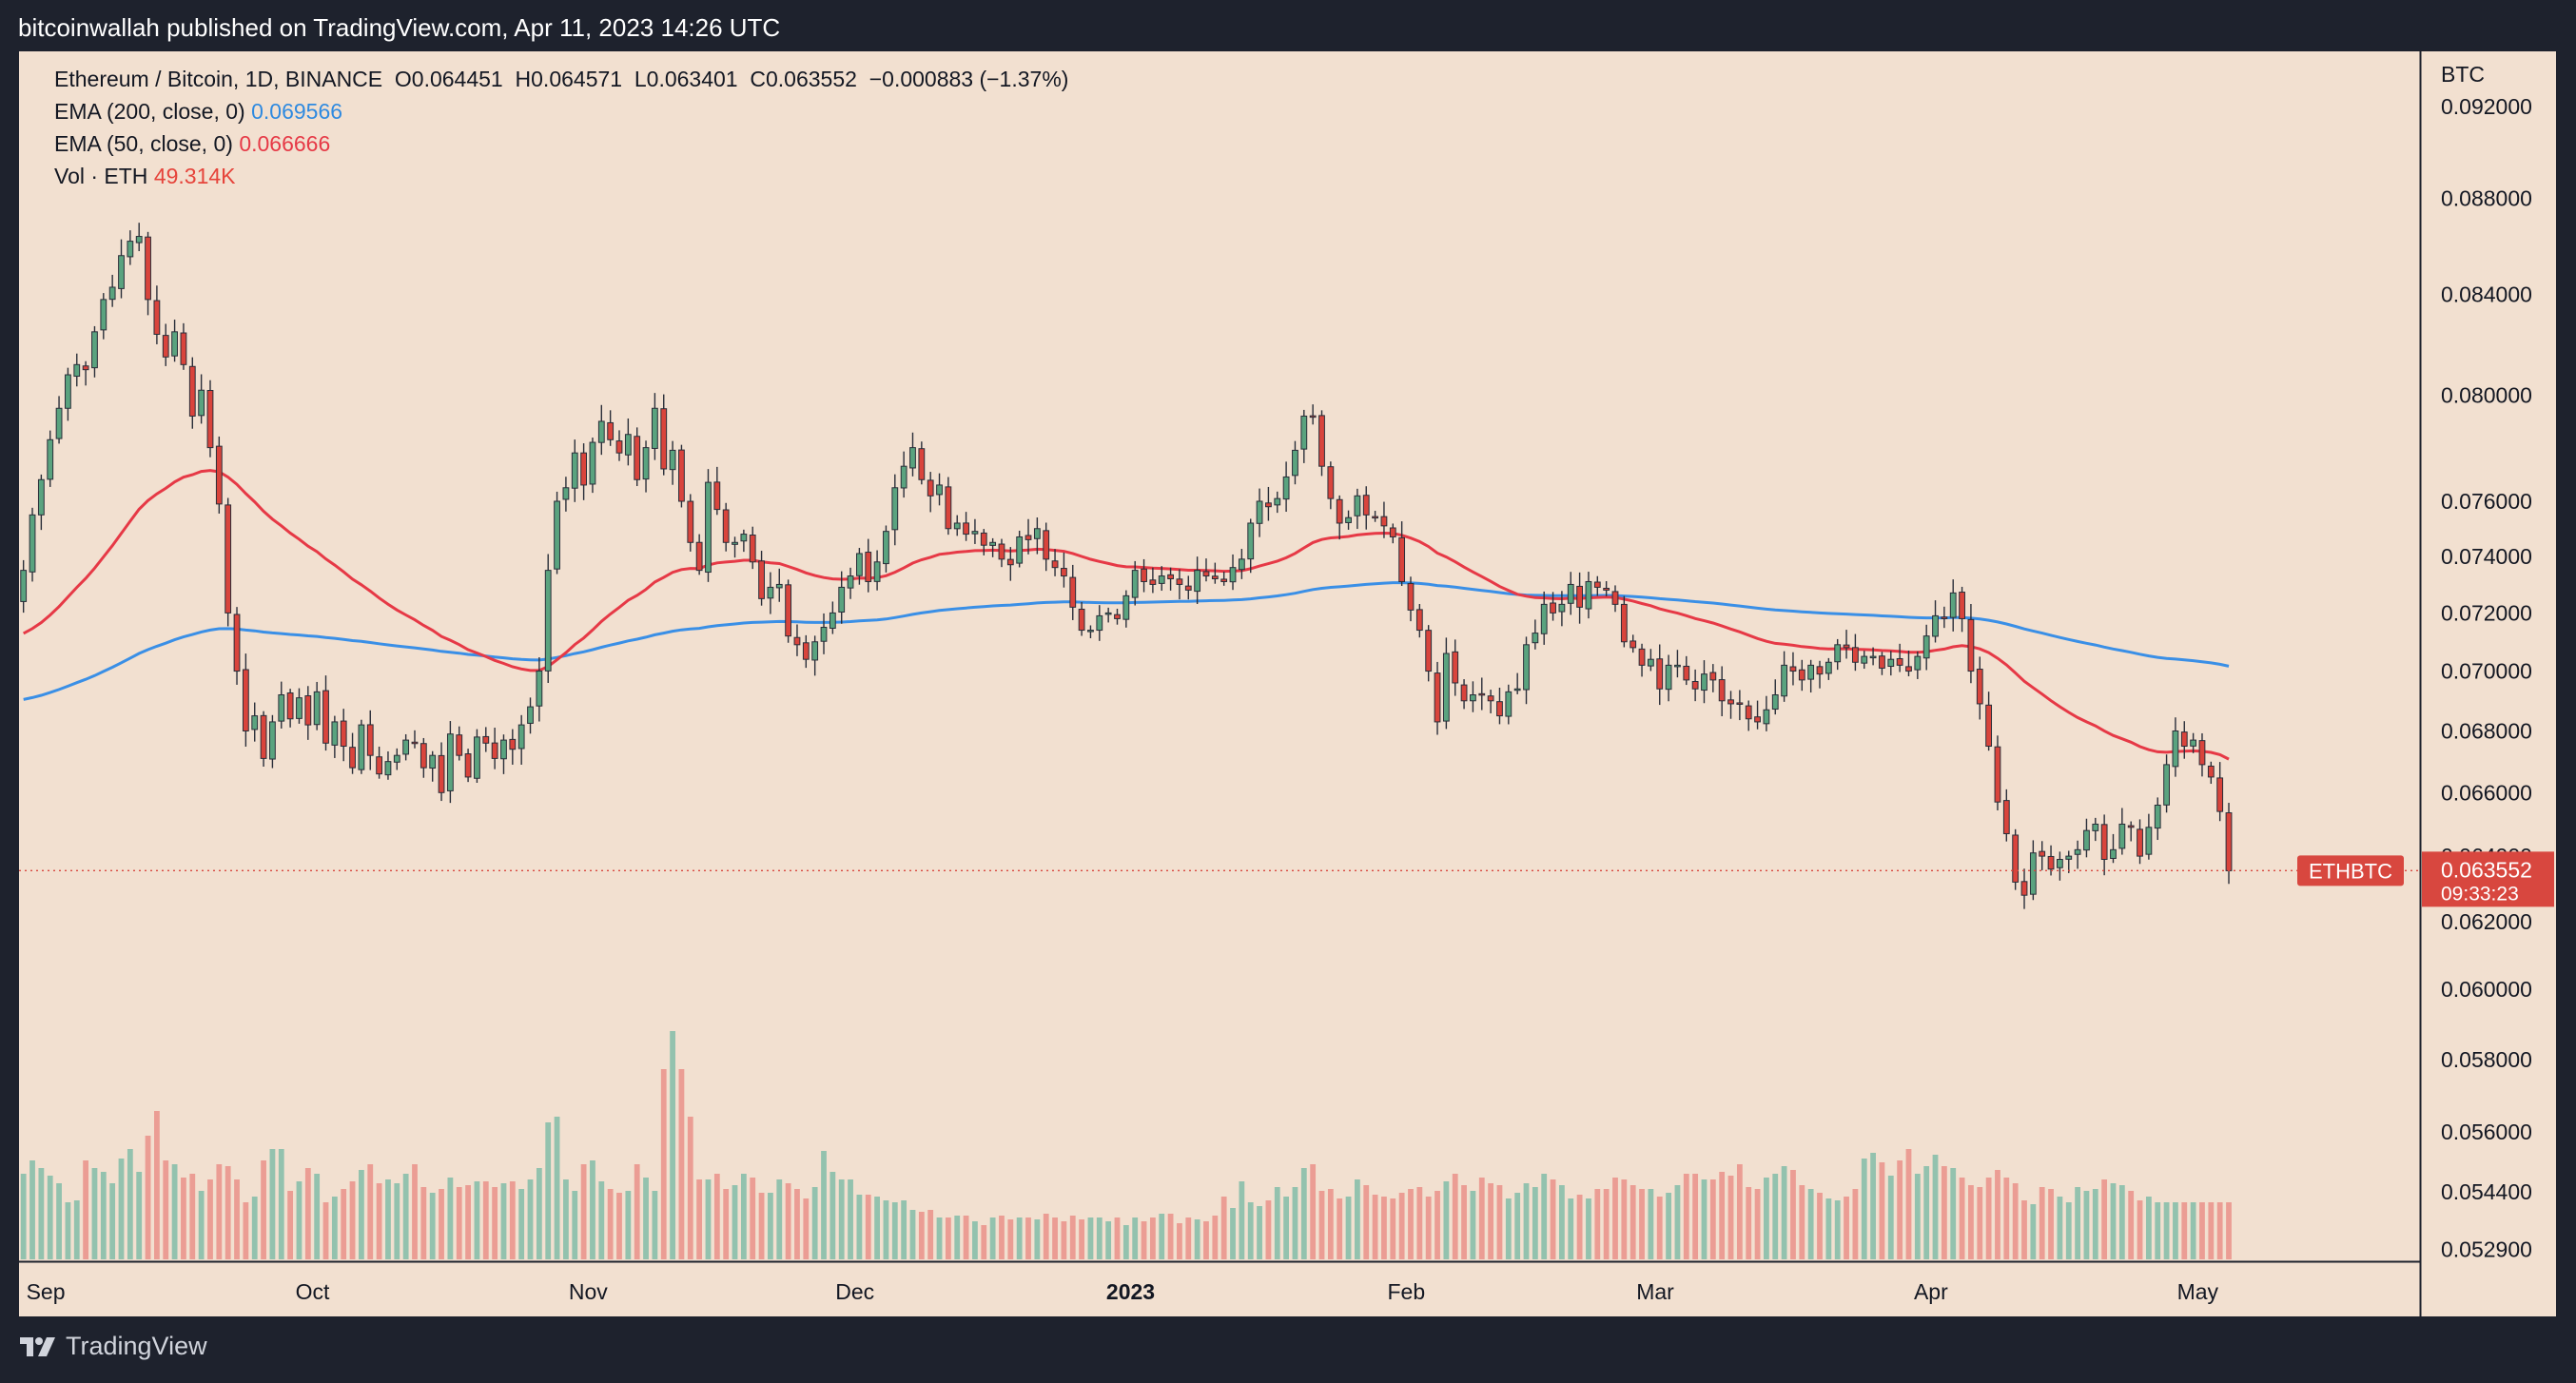 The width and height of the screenshot is (2576, 1383). Describe the element at coordinates (2486, 1192) in the screenshot. I see `y-tick-label: 0.054400` at that location.